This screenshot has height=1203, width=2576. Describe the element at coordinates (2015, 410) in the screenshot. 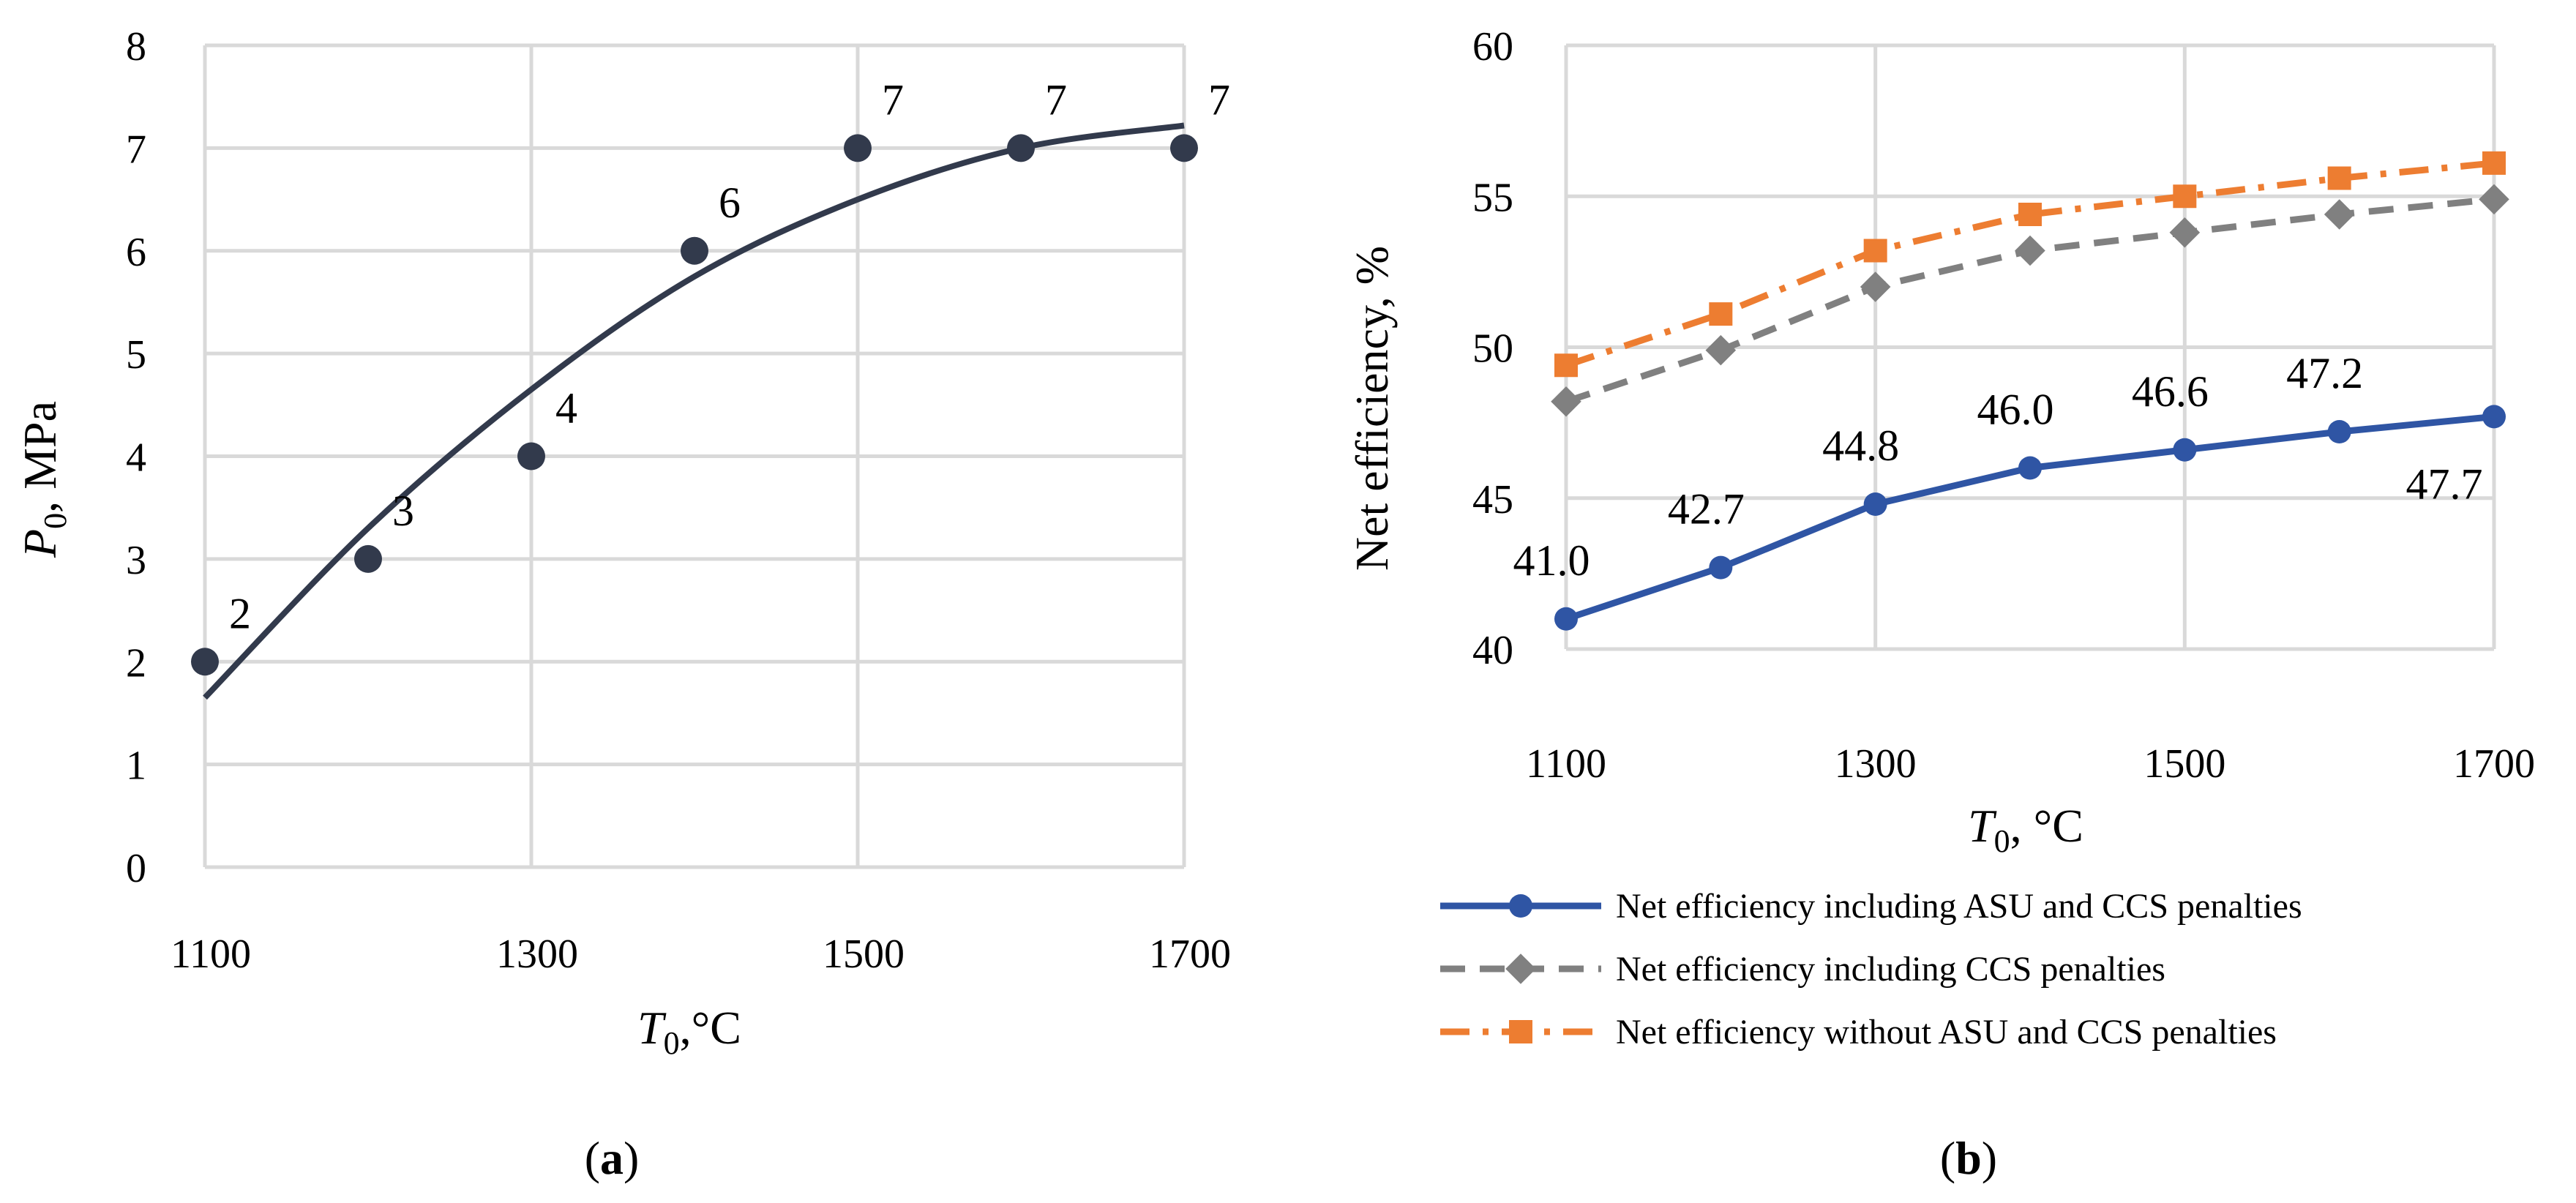

I see `chart-b-data-label: 46.0` at that location.